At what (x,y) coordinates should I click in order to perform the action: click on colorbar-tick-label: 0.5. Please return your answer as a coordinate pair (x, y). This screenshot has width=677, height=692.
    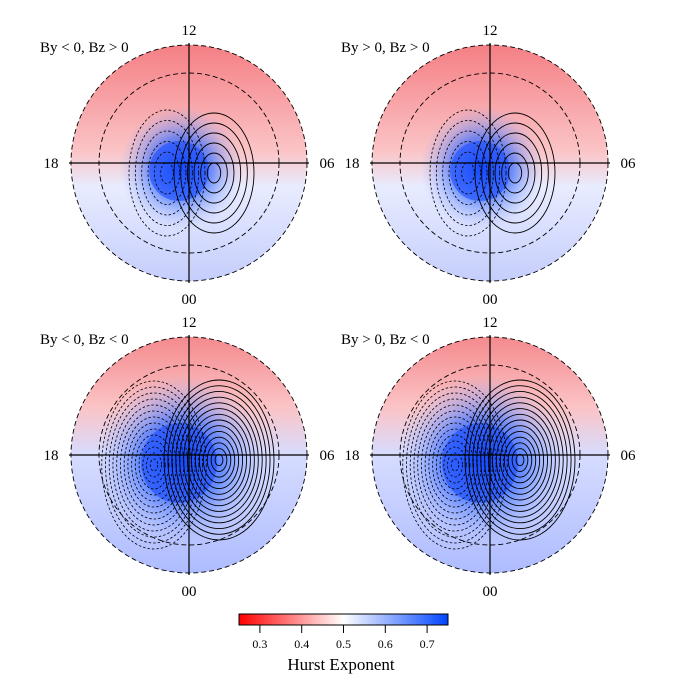
    Looking at the image, I should click on (343, 644).